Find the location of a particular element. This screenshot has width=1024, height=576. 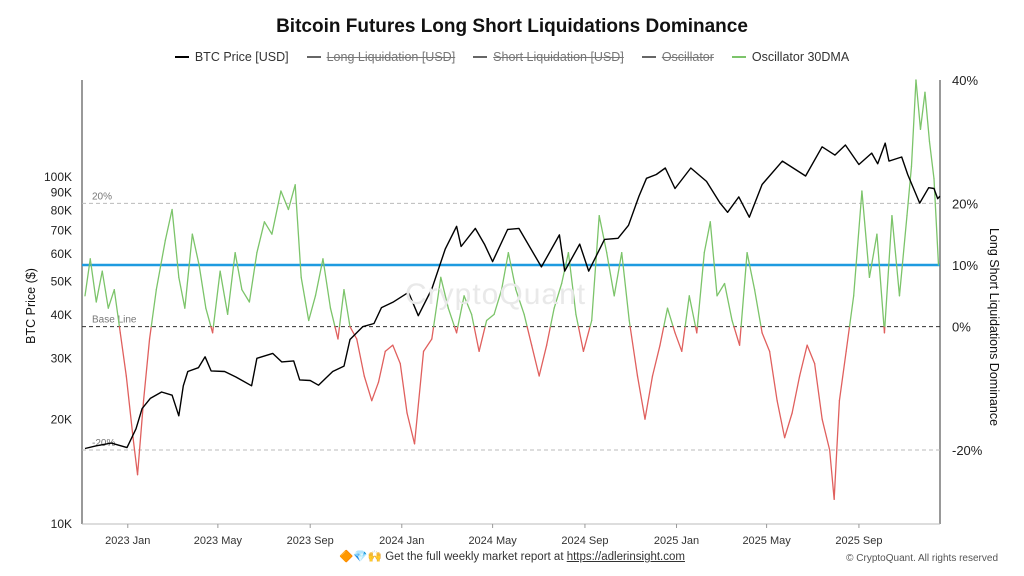

legend-item-short-liquidation: Short Liquidation [USD] is located at coordinates (548, 57).